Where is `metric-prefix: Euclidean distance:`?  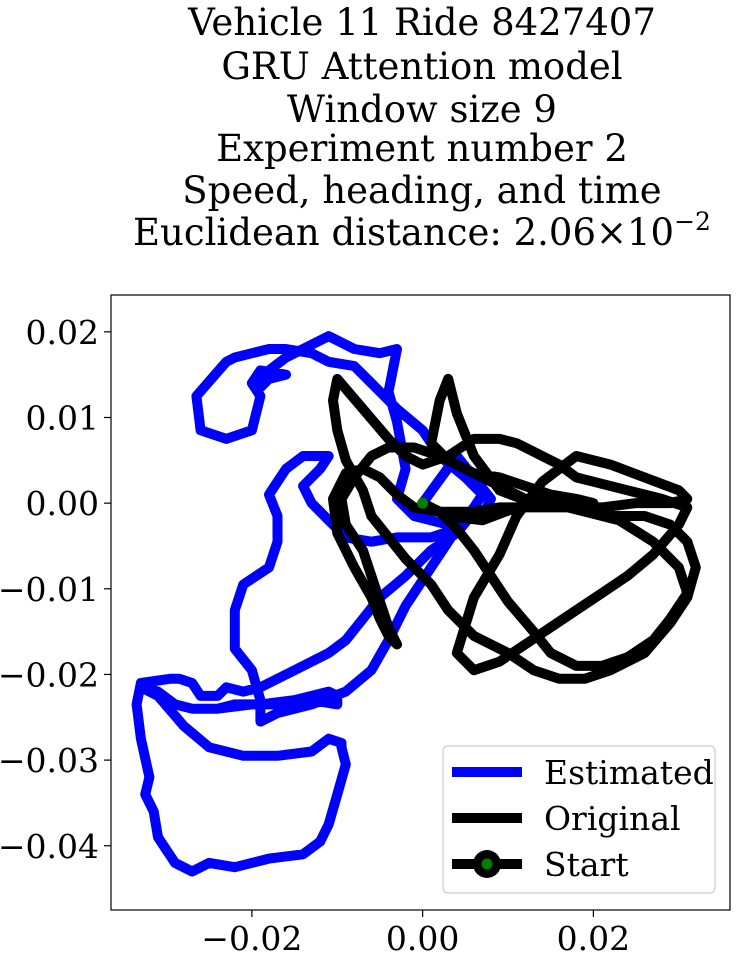 metric-prefix: Euclidean distance: is located at coordinates (323, 232).